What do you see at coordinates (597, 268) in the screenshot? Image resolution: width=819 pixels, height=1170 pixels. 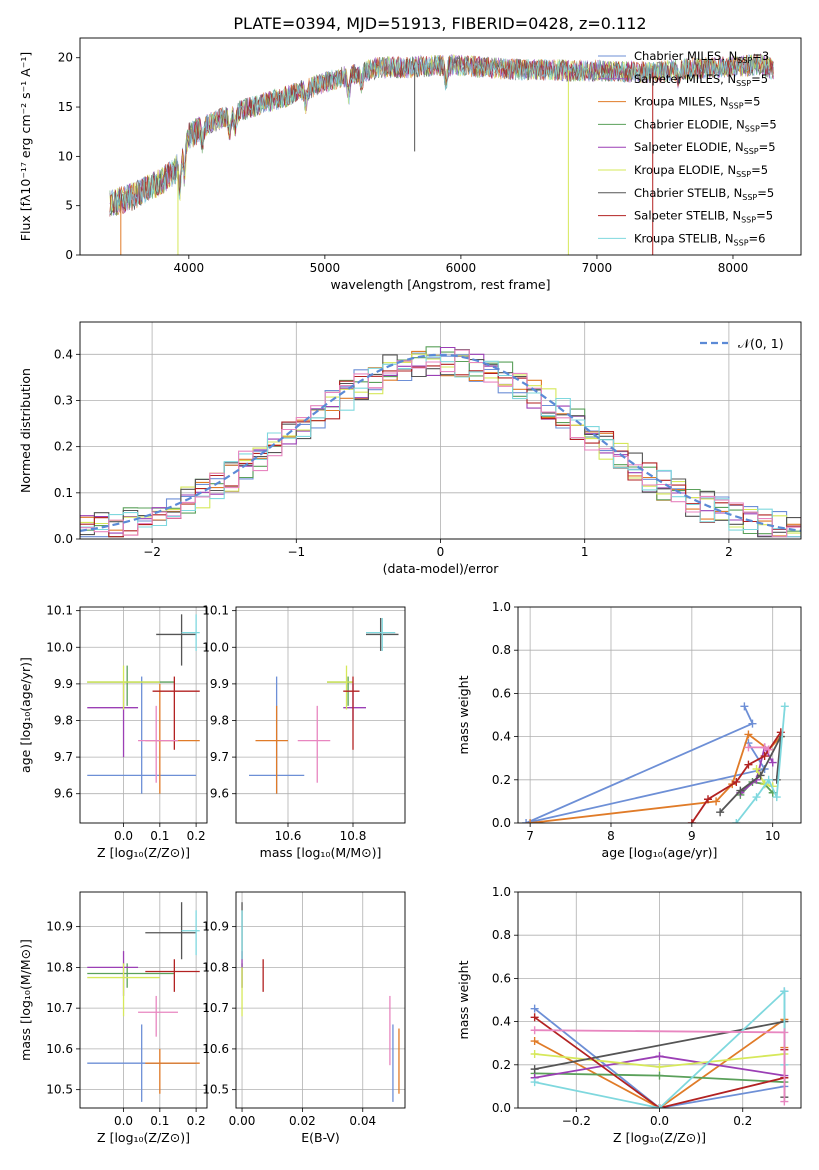 I see `x-tick-label: 7000` at bounding box center [597, 268].